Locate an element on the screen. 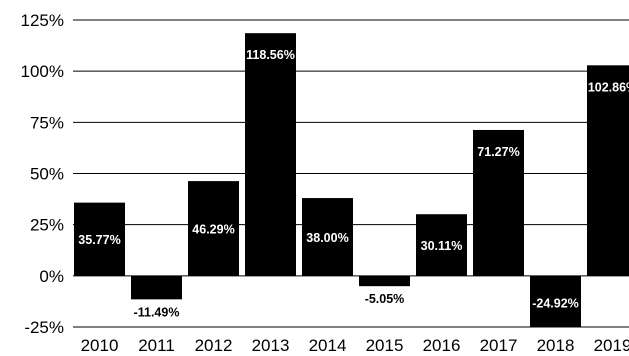  data-label: 118.56% is located at coordinates (270, 55).